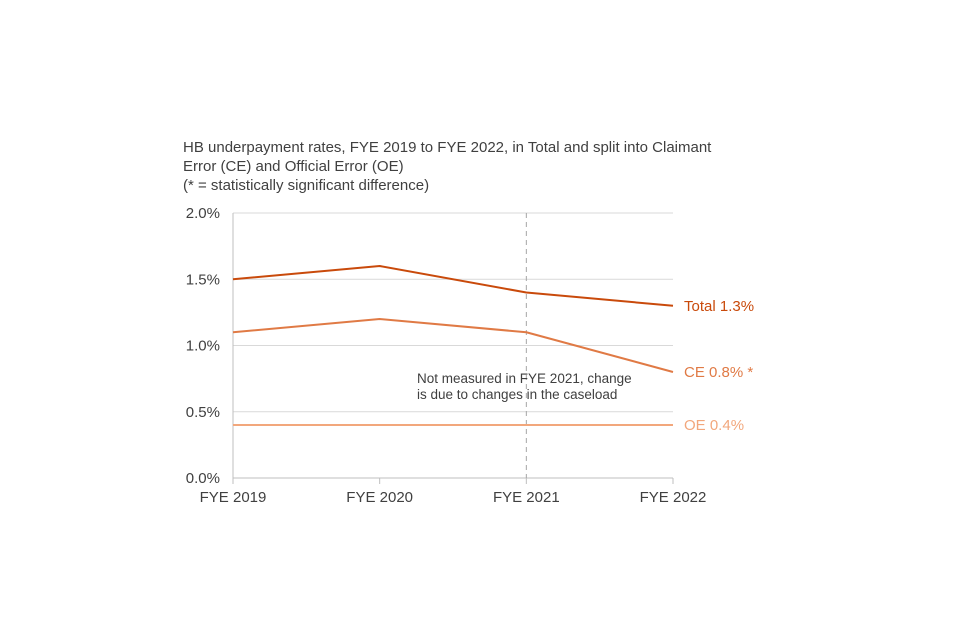  What do you see at coordinates (293, 166) in the screenshot?
I see `chart-title-line-2: Error (CE) and Official Error (OE)` at bounding box center [293, 166].